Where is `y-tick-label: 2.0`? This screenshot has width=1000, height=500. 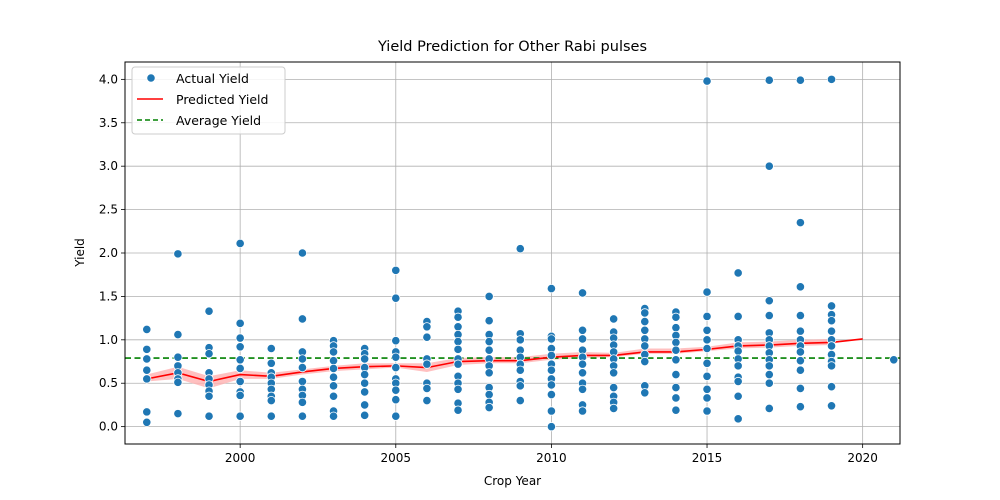 y-tick-label: 2.0 is located at coordinates (108, 253).